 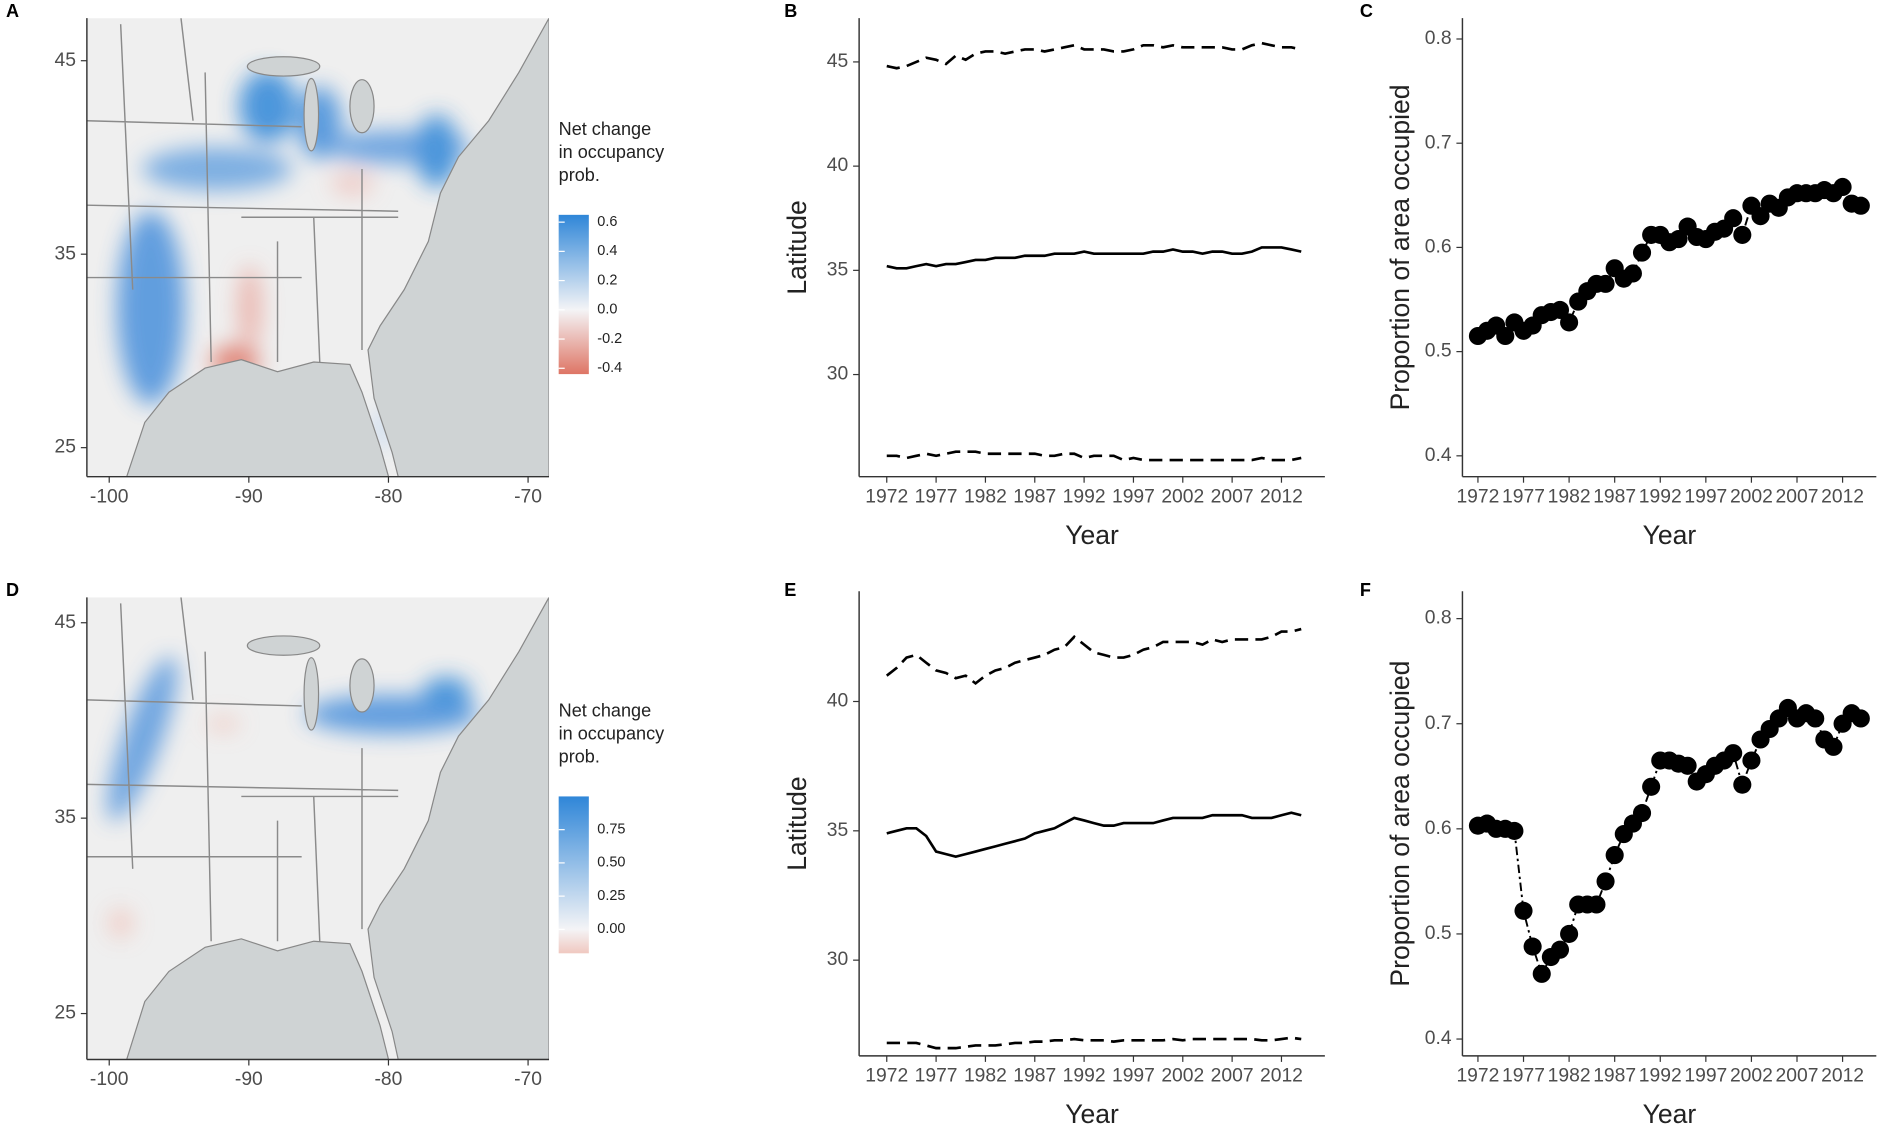 What do you see at coordinates (611, 929) in the screenshot?
I see `colorbar-label: 0.00` at bounding box center [611, 929].